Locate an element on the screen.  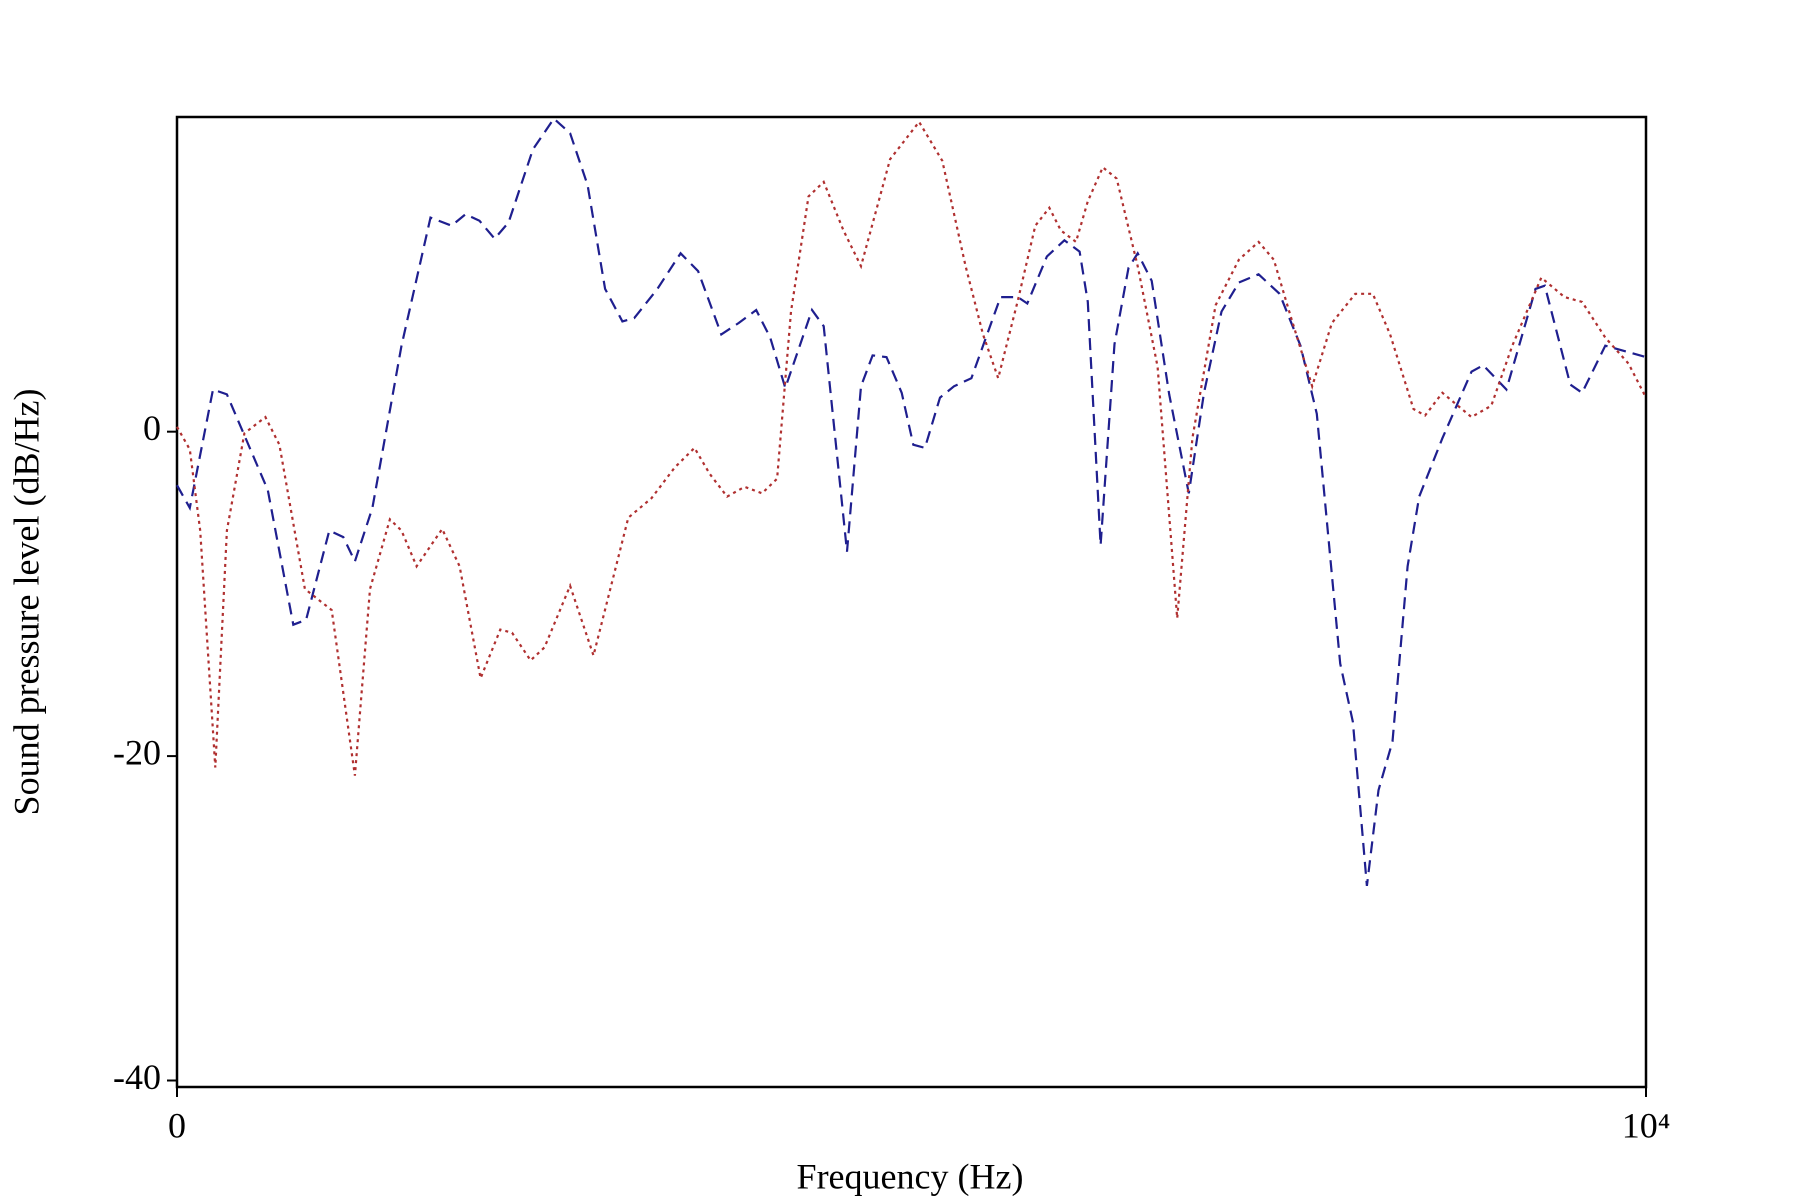
x-tick-label: 10⁴ is located at coordinates (1646, 1125).